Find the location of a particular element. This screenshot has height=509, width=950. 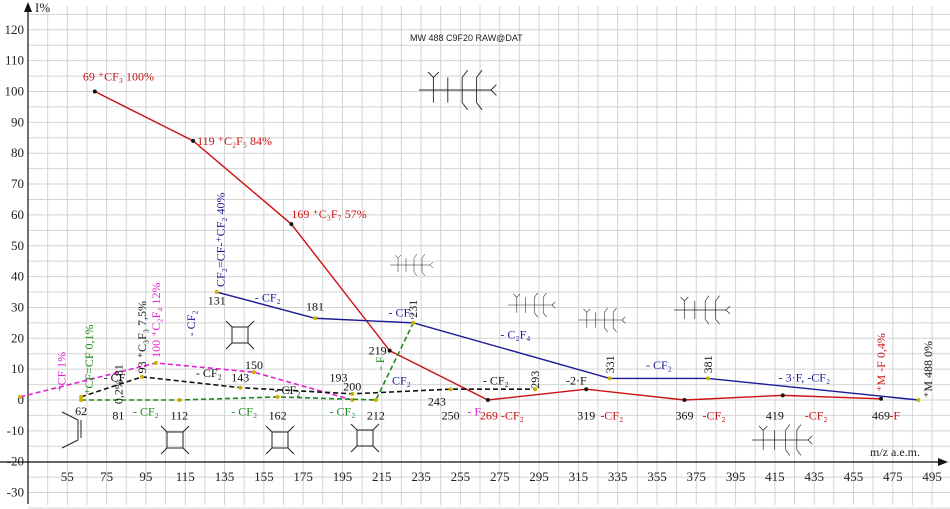

x-tick-label: 315 is located at coordinates (579, 476).